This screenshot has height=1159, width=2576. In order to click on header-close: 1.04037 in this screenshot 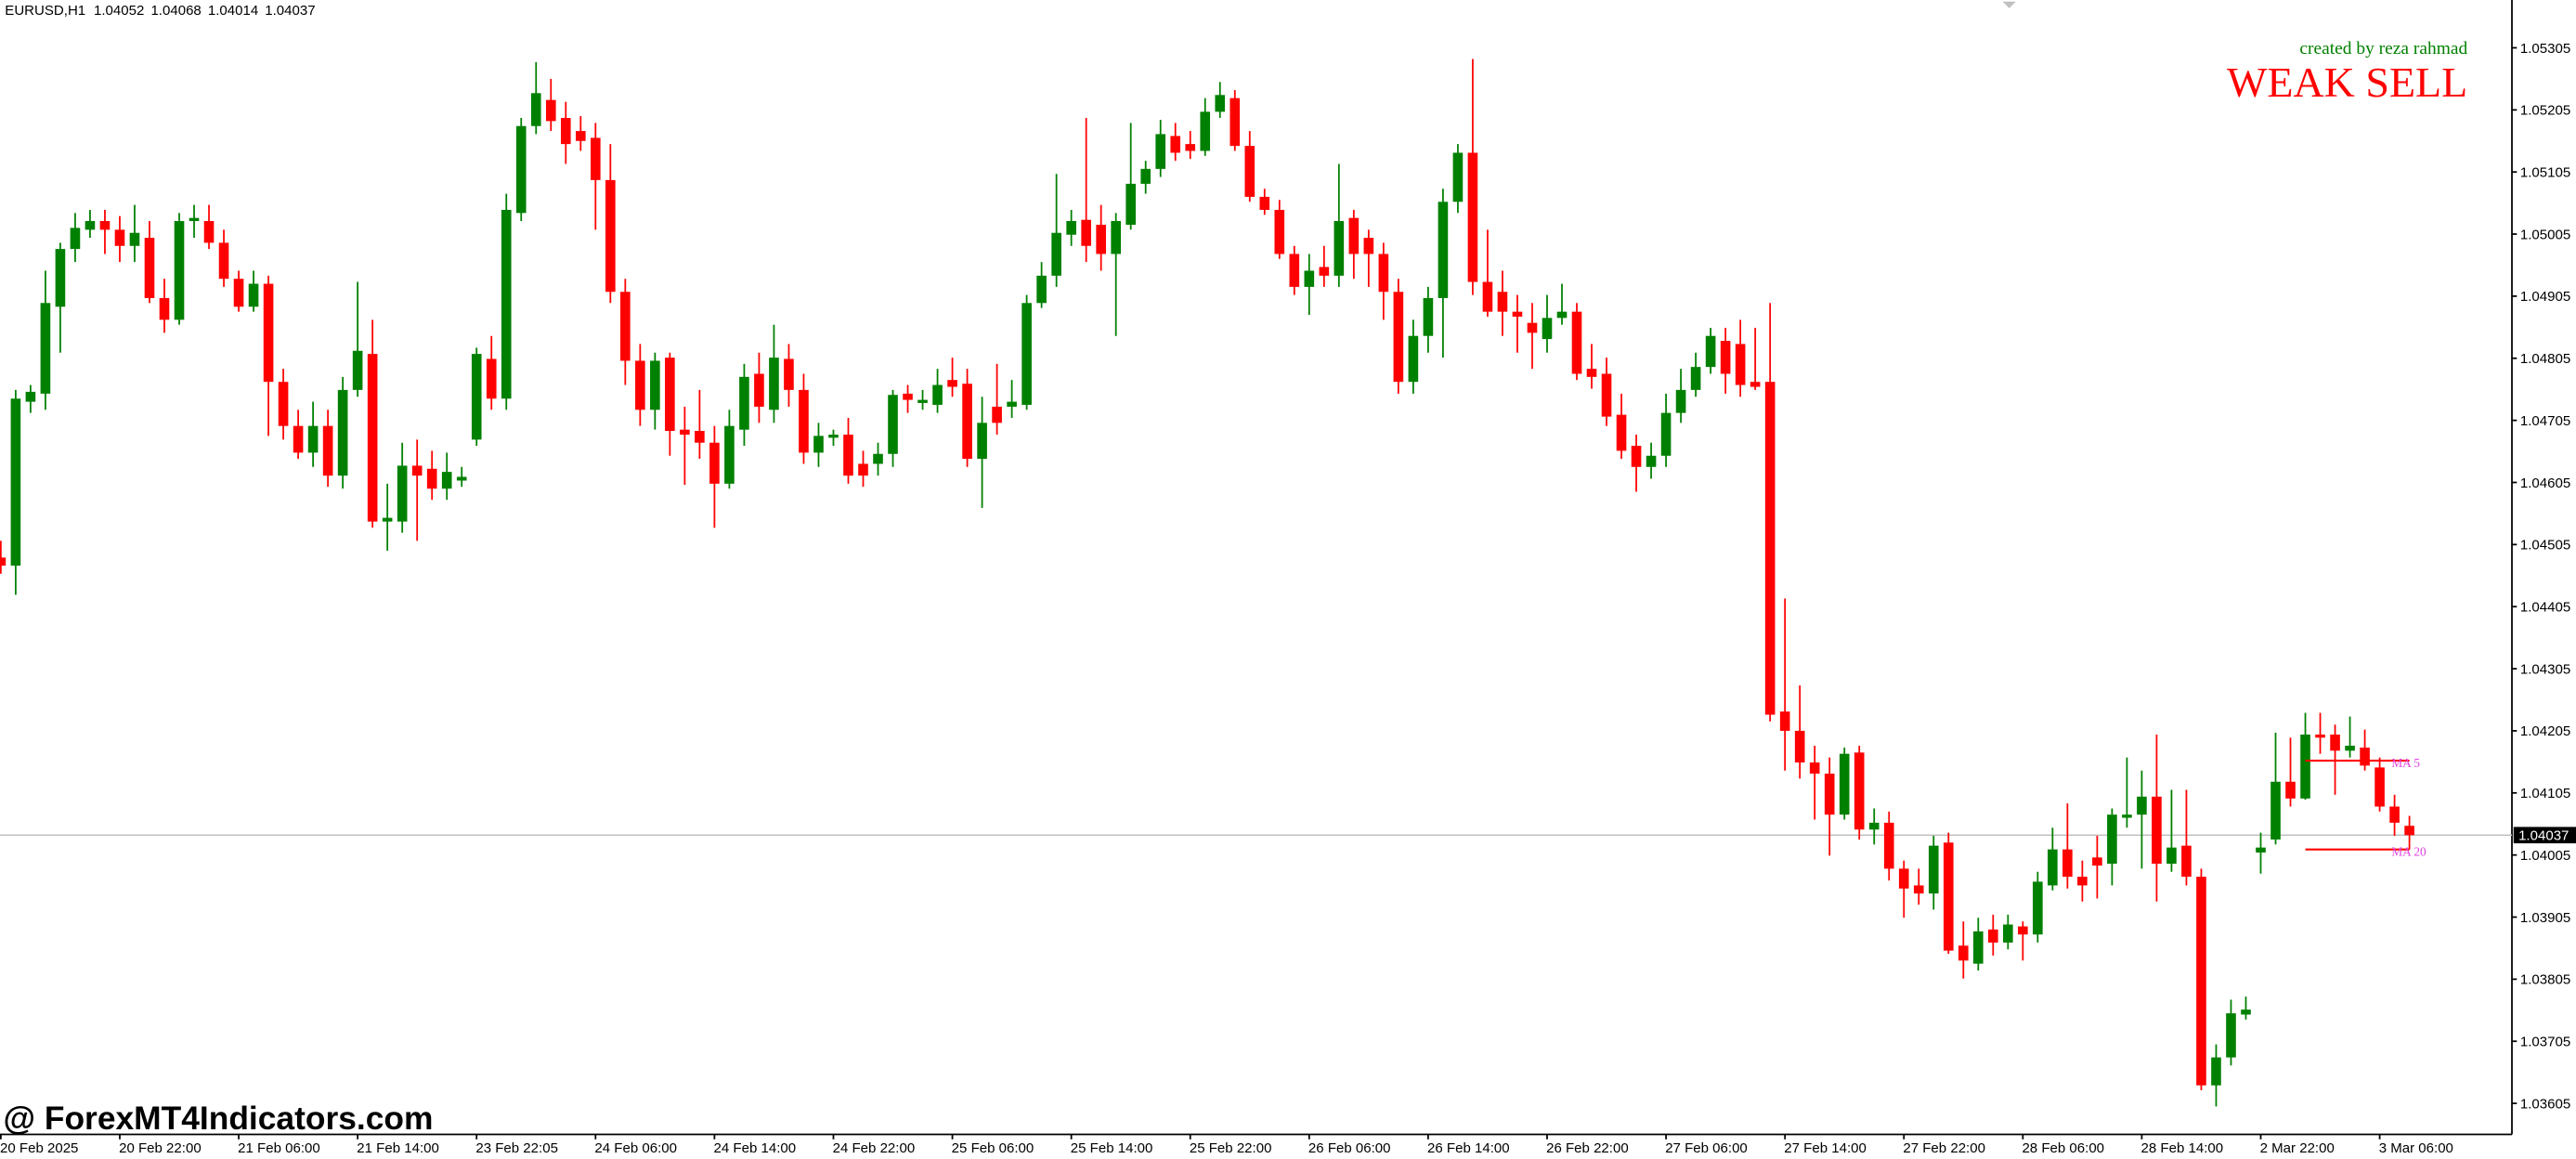, I will do `click(290, 11)`.